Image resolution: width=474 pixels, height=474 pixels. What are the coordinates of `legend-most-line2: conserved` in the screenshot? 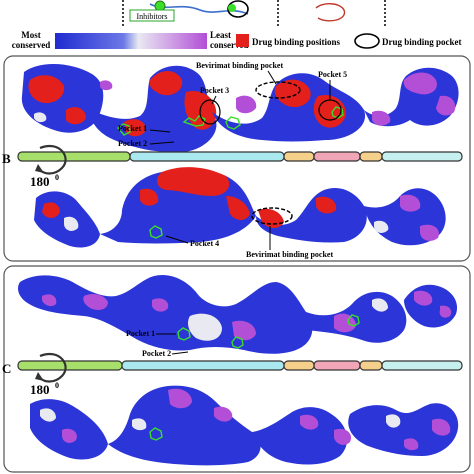 It's located at (31, 45).